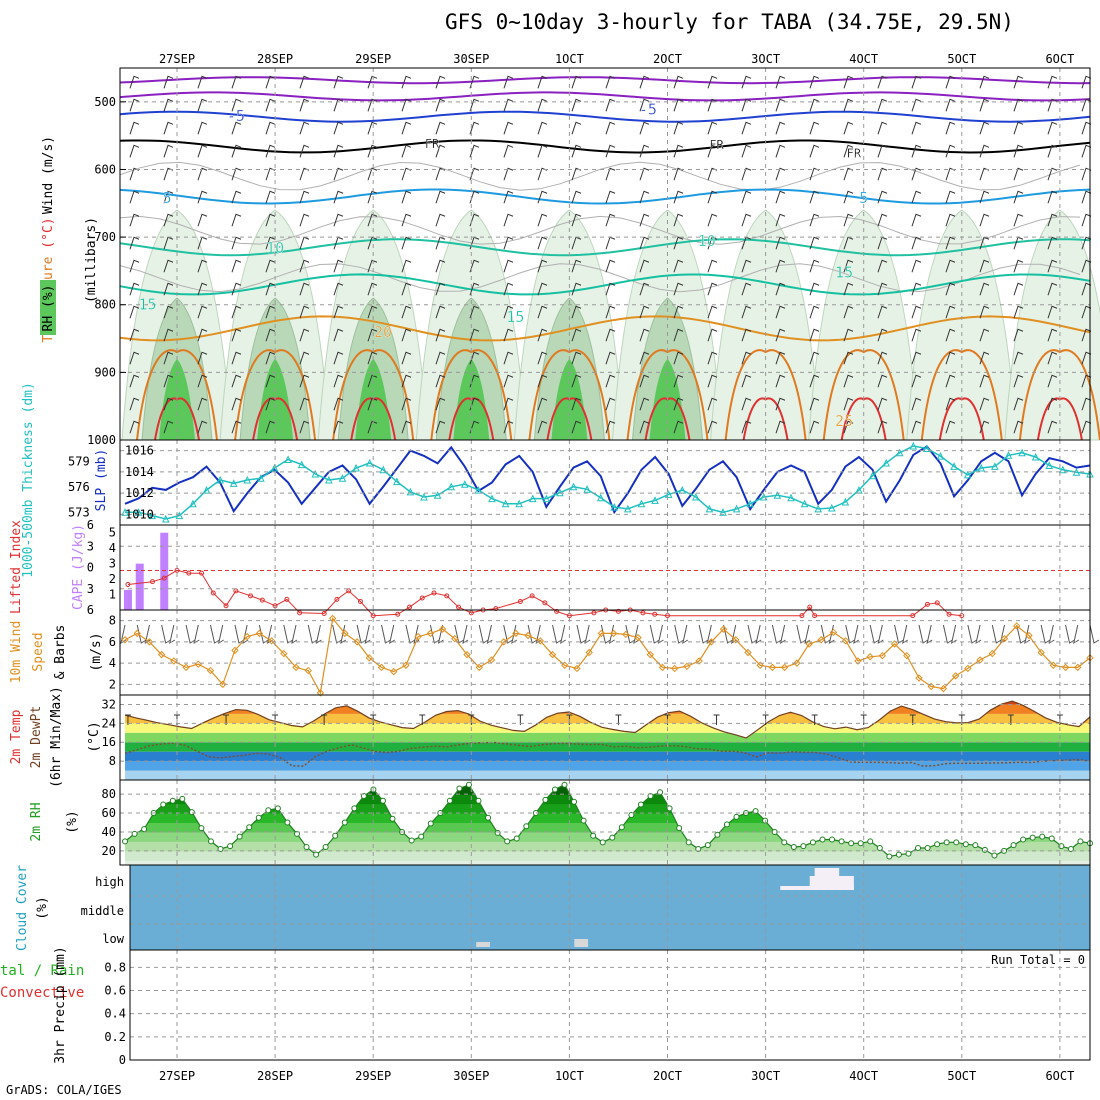 The width and height of the screenshot is (1100, 1100). Describe the element at coordinates (1038, 960) in the screenshot. I see `run-total-label: Run Total = 0` at that location.